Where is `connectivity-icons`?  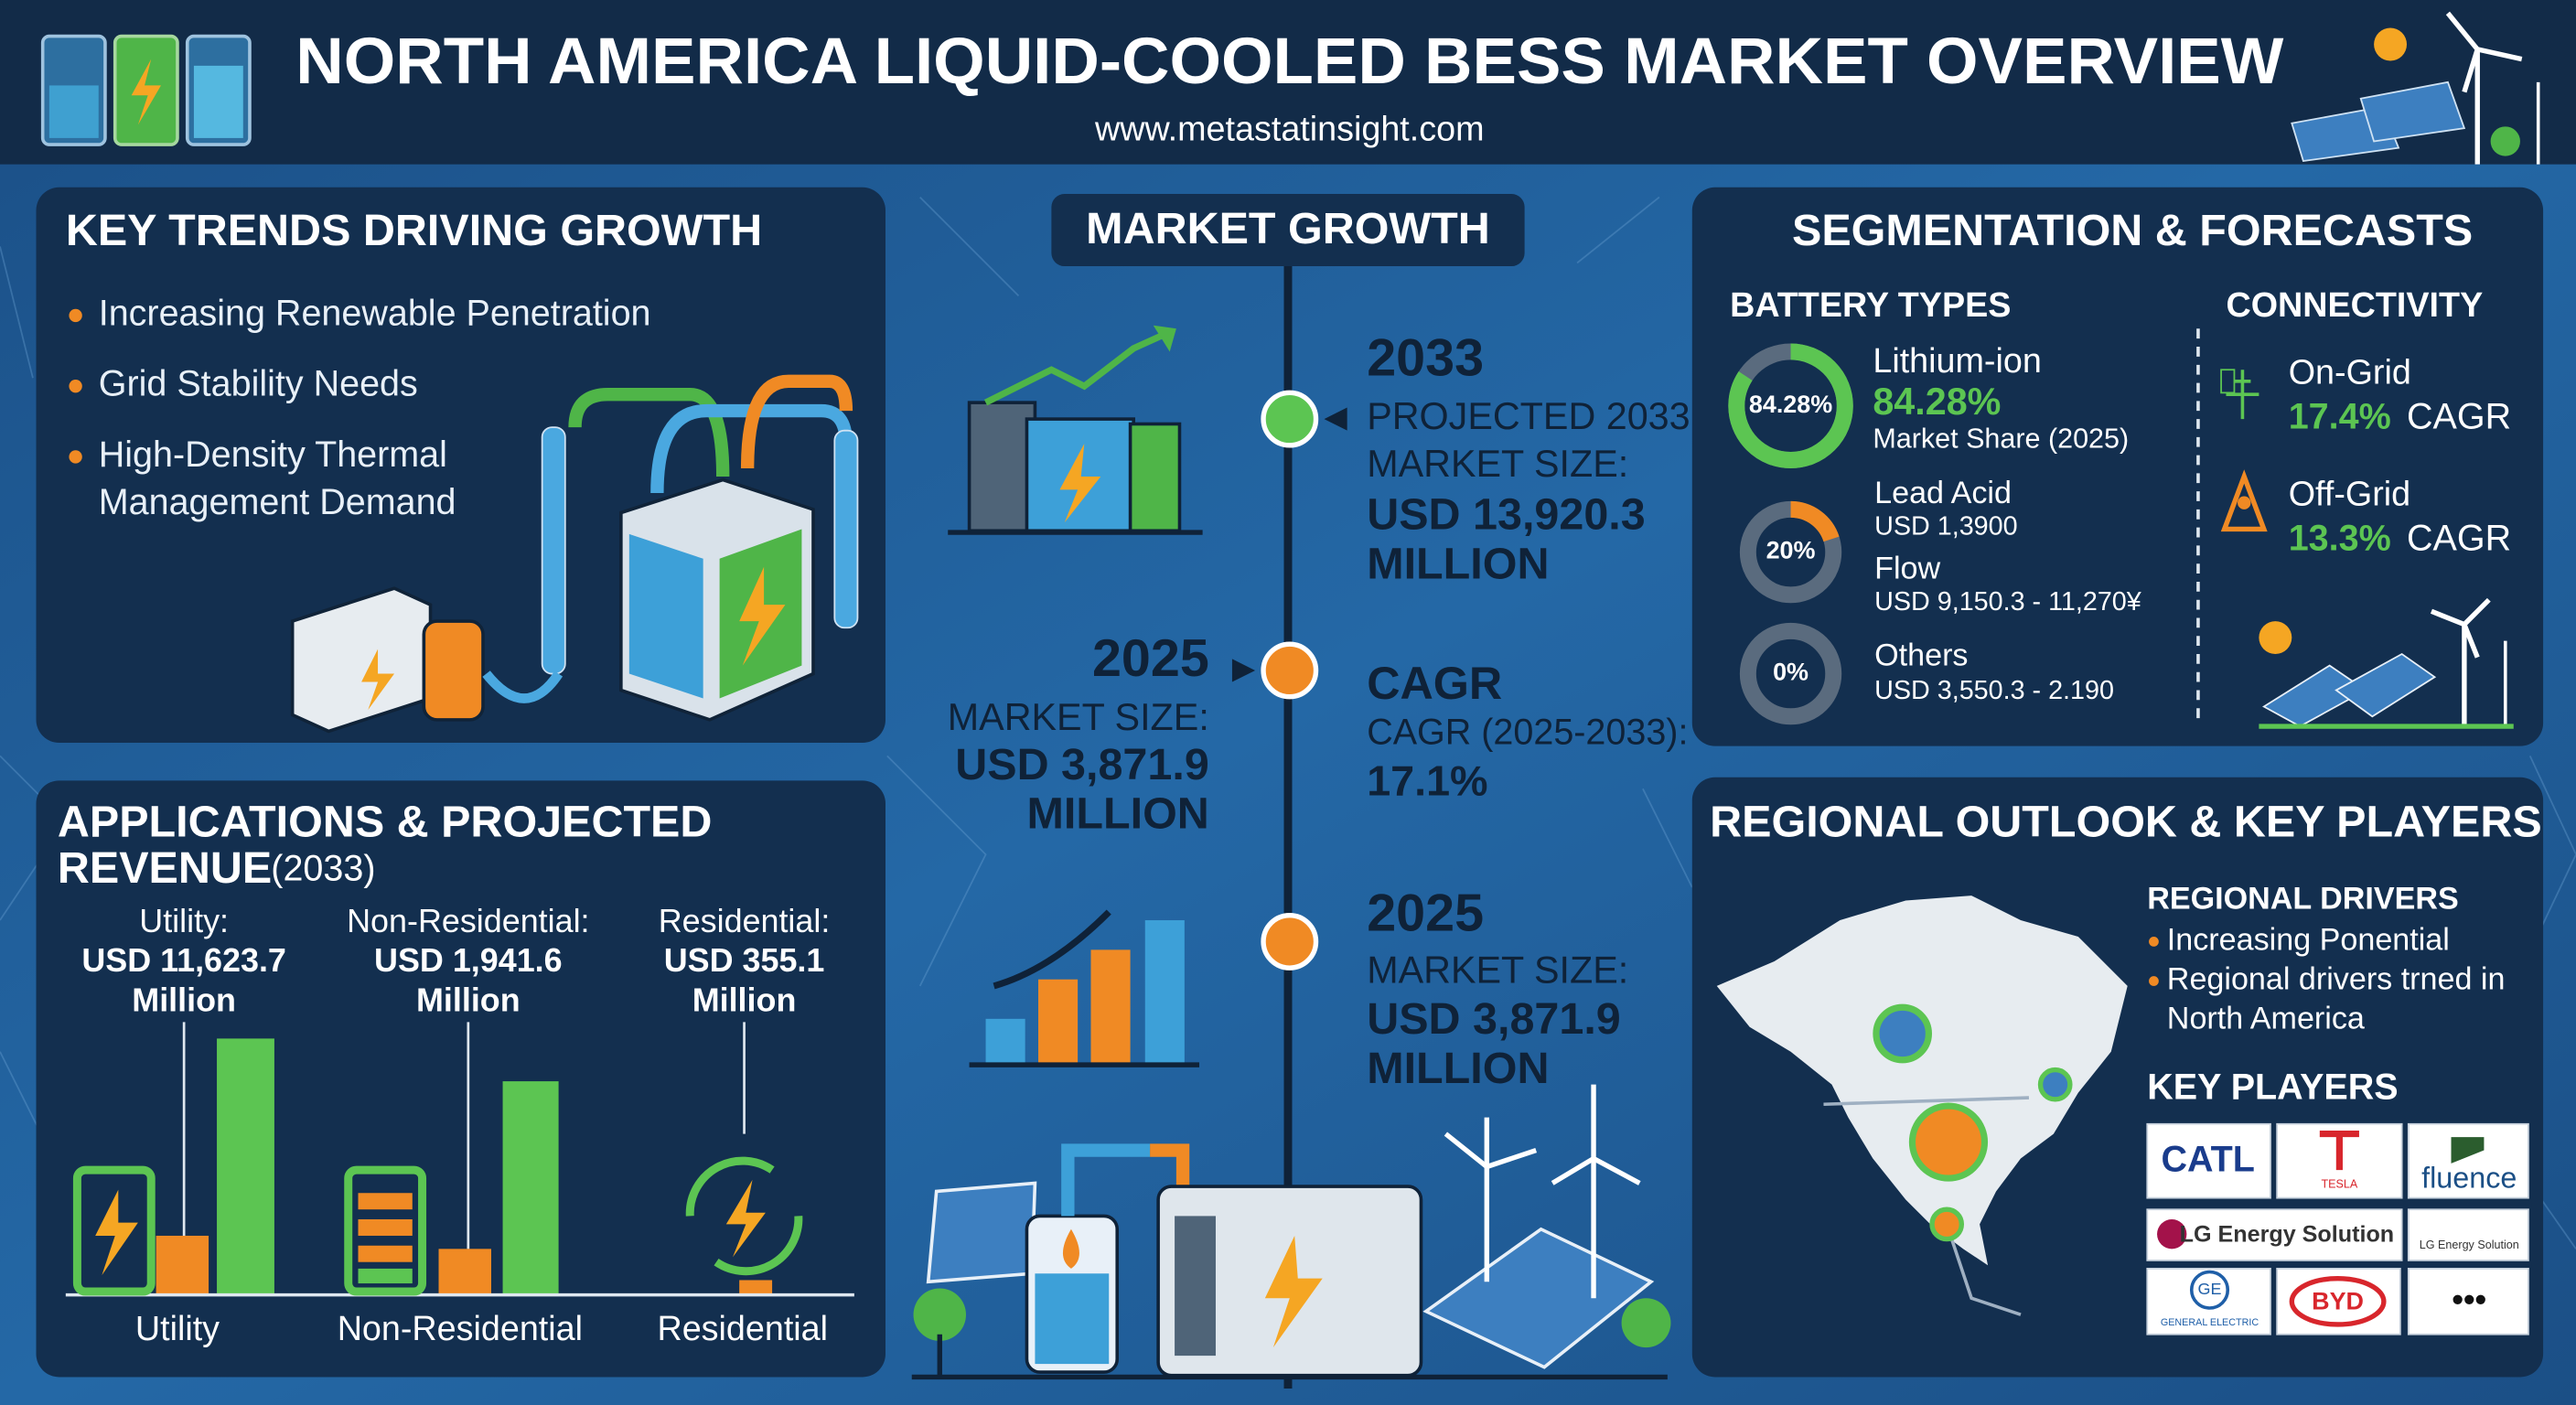 connectivity-icons is located at coordinates (2244, 450).